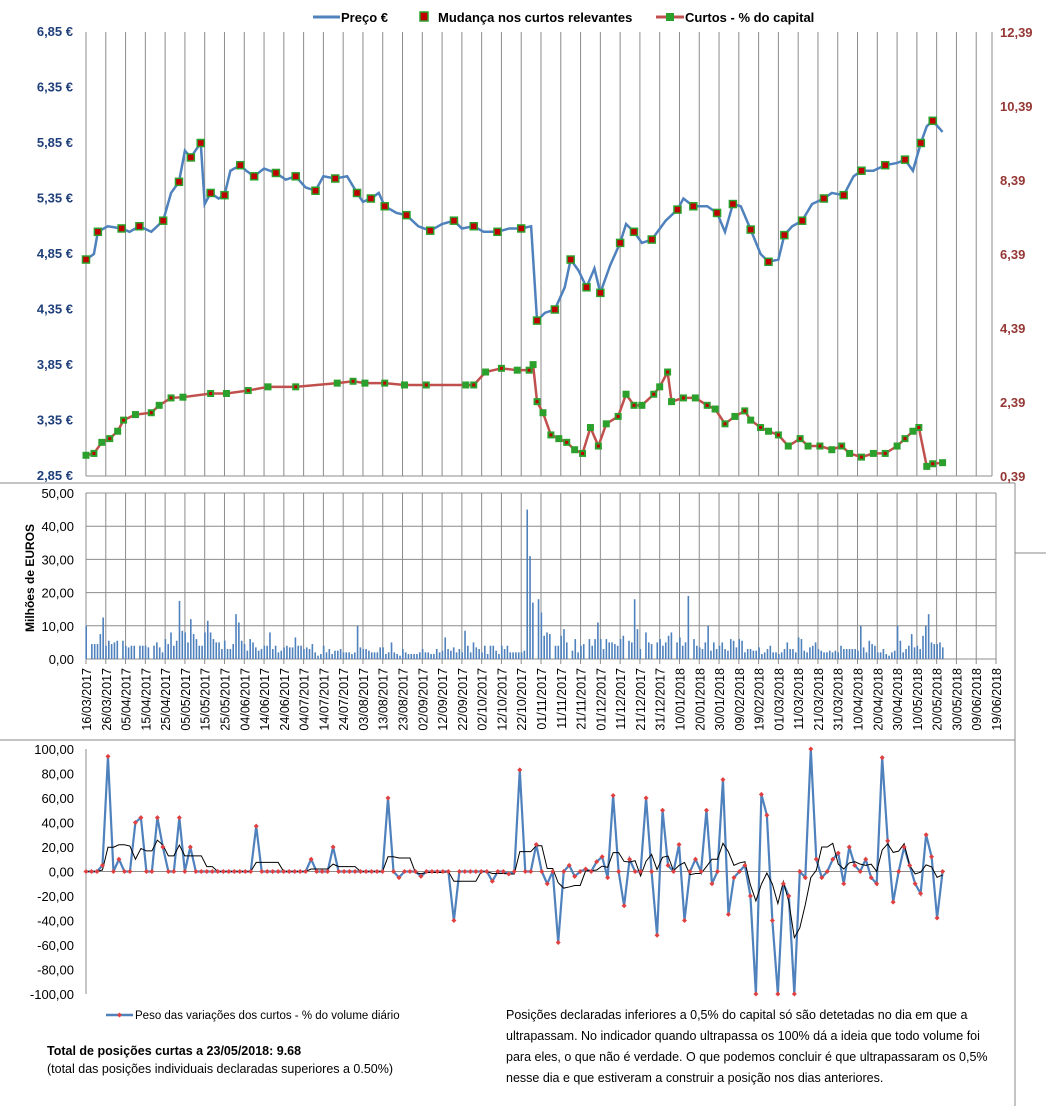 This screenshot has width=1046, height=1106. I want to click on x-tick-label: 31/03/2018, so click(839, 699).